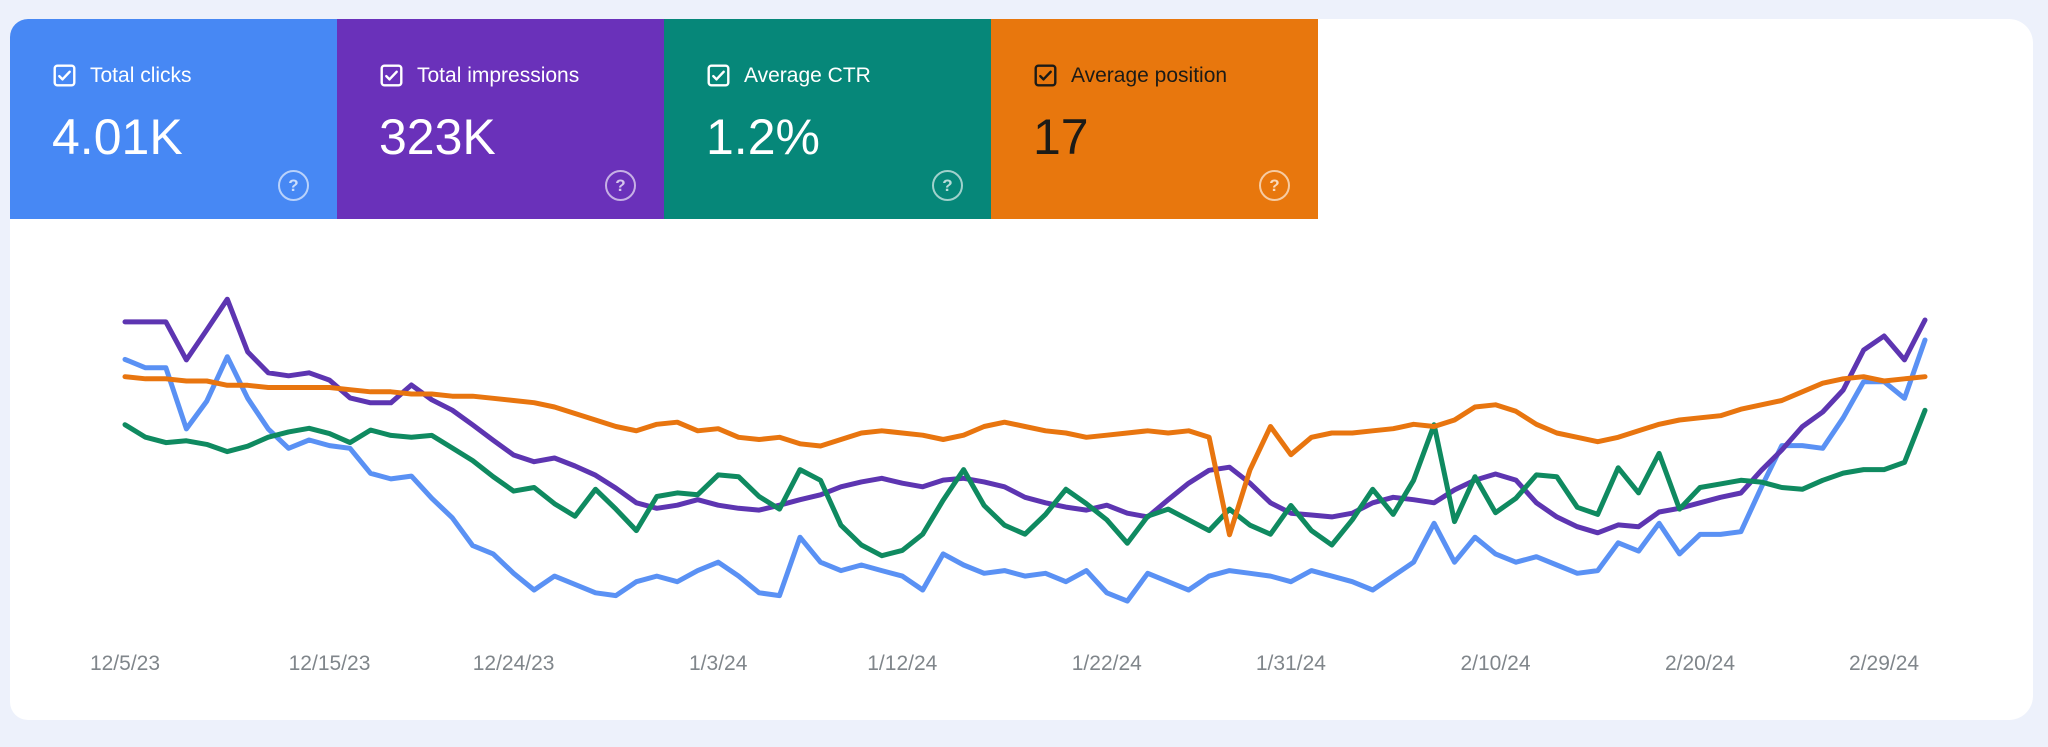 This screenshot has height=747, width=2048. Describe the element at coordinates (718, 663) in the screenshot. I see `x-axis-label: 1/3/24` at that location.